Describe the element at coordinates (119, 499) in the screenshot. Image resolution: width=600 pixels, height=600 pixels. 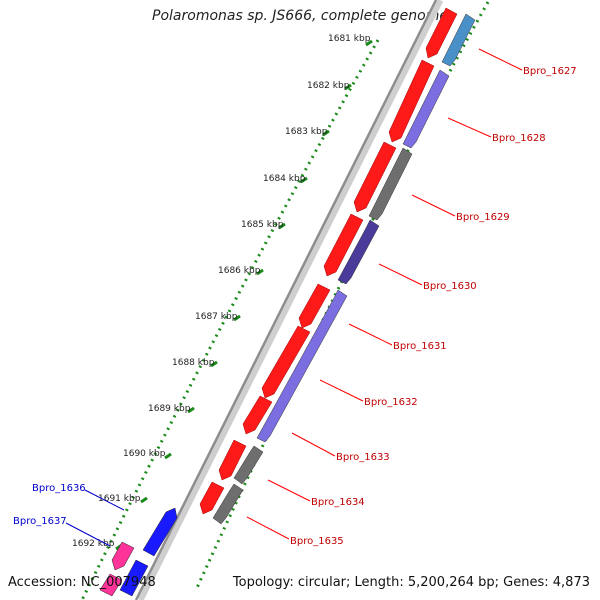
I see `scale-label: 1691 kbp` at that location.